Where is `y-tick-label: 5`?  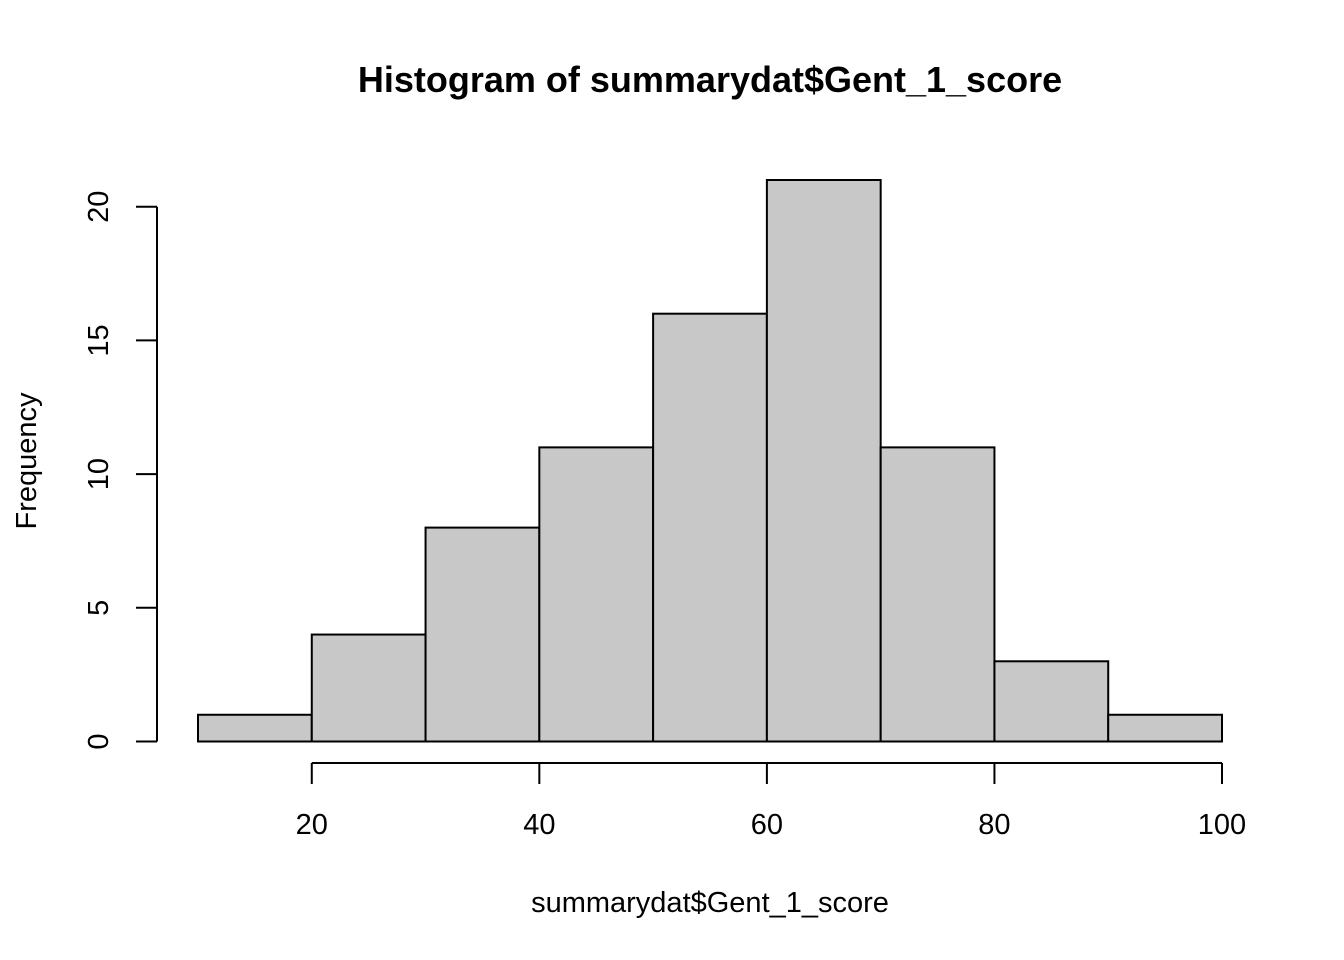
y-tick-label: 5 is located at coordinates (99, 608).